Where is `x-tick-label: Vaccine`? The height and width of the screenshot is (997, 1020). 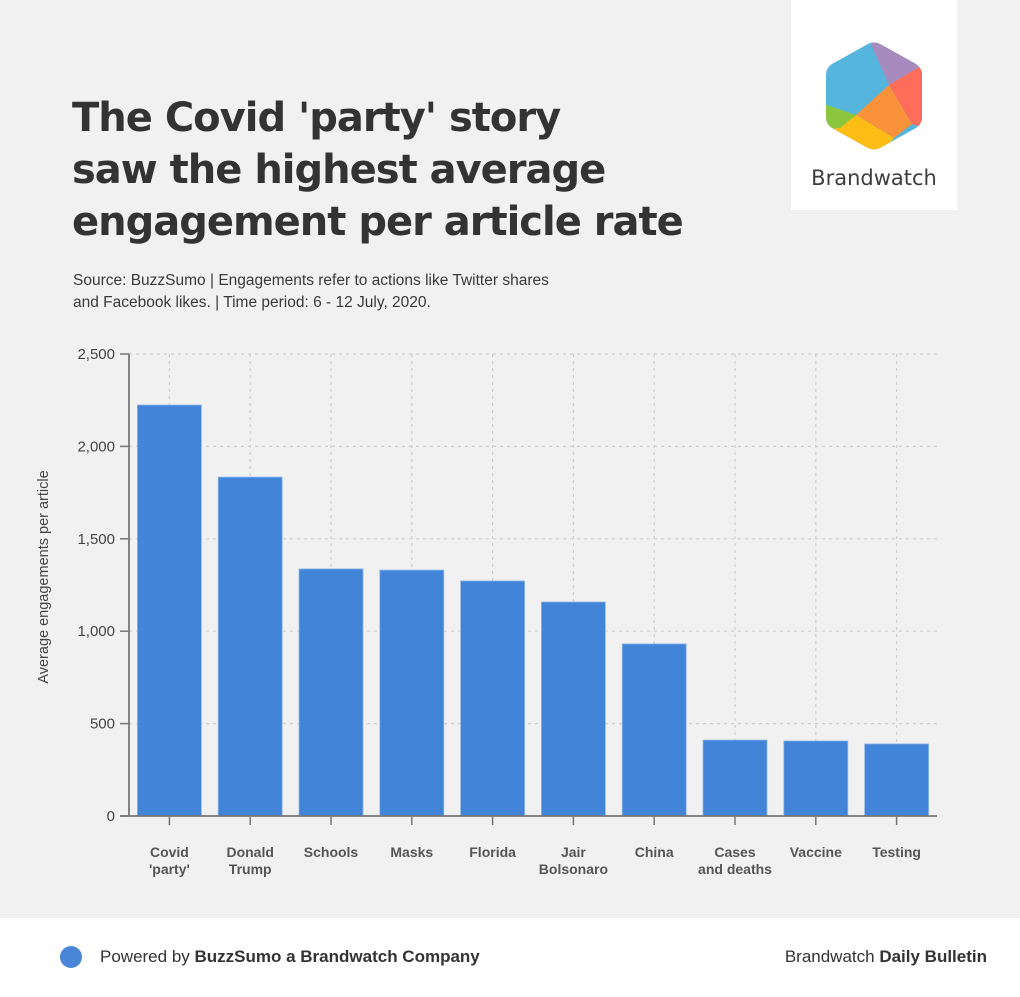 x-tick-label: Vaccine is located at coordinates (816, 852).